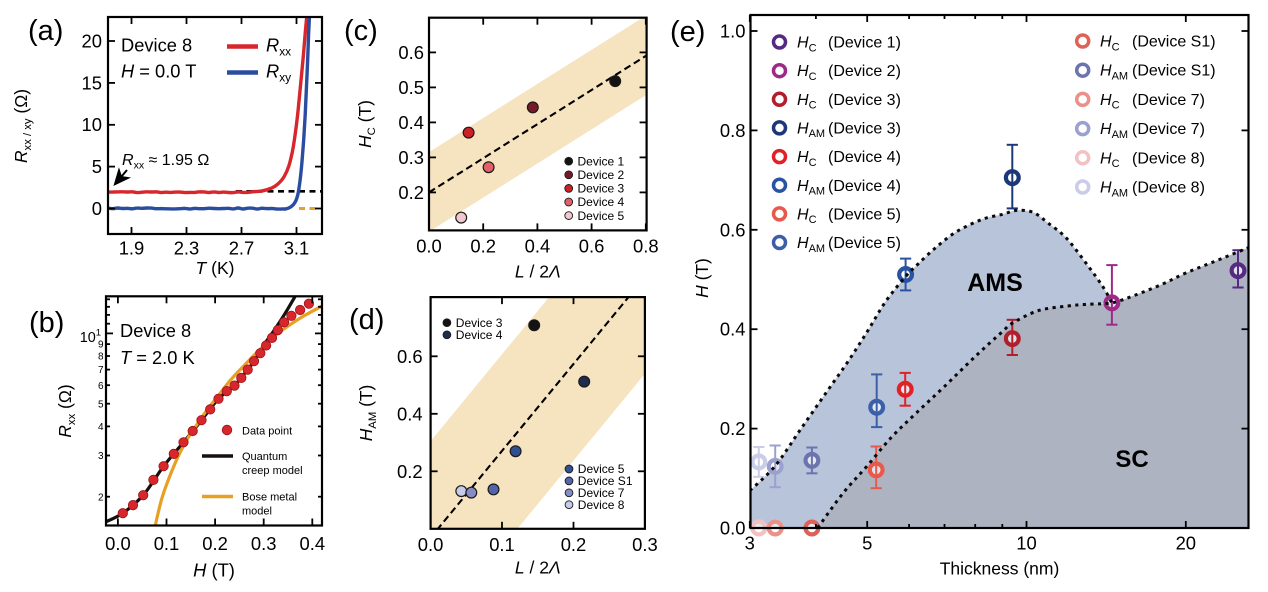 The height and width of the screenshot is (592, 1268). Describe the element at coordinates (995, 283) in the screenshot. I see `svg-text: AMS` at that location.